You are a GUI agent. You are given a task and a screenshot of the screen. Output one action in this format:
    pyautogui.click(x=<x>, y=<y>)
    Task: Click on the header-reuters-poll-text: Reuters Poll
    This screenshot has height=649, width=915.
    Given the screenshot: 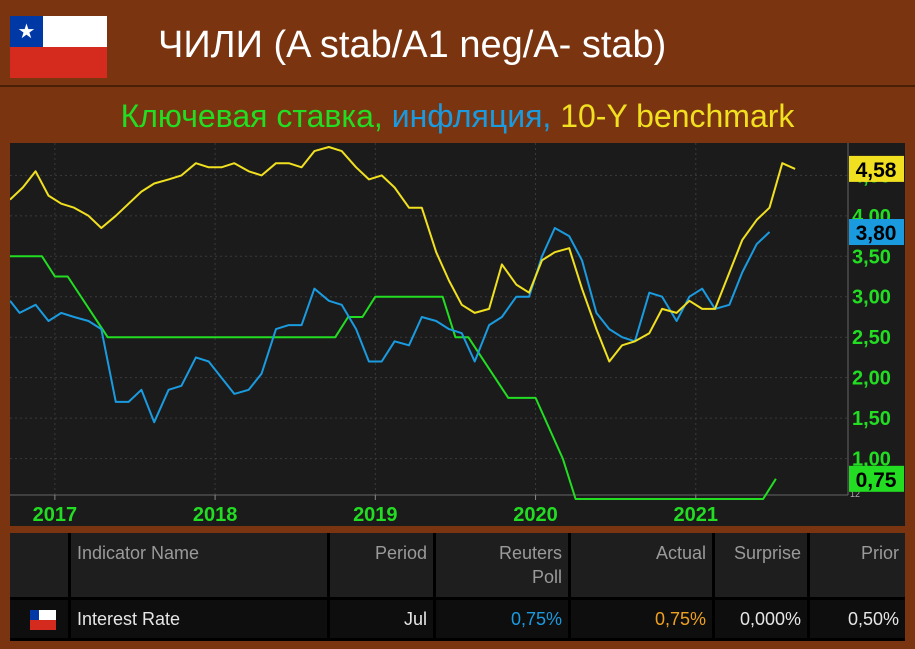 What is the action you would take?
    pyautogui.click(x=530, y=565)
    